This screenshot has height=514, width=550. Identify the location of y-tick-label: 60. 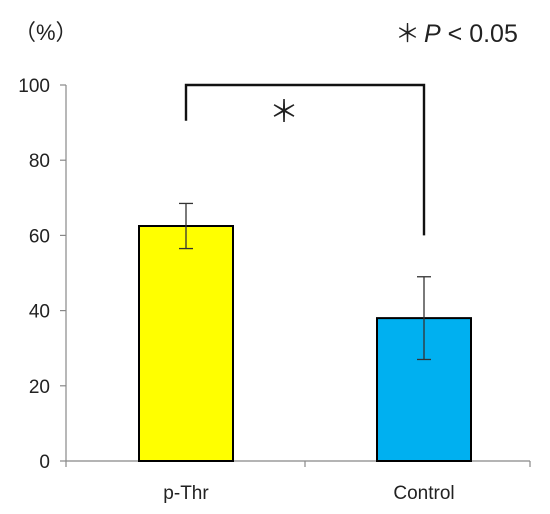
(39, 236).